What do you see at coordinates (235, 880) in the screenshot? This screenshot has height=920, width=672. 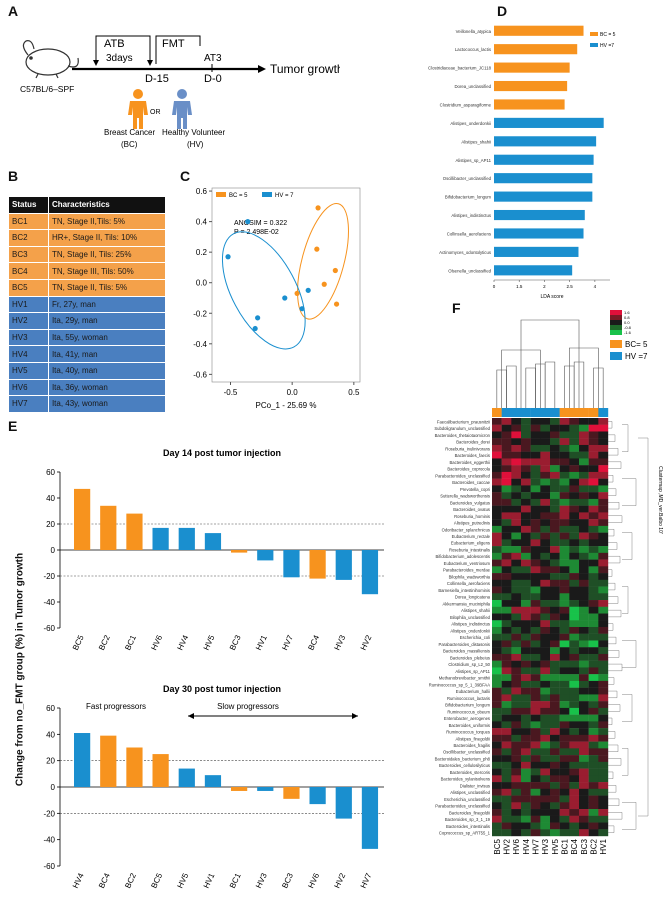 I see `x-category-label: BC1` at bounding box center [235, 880].